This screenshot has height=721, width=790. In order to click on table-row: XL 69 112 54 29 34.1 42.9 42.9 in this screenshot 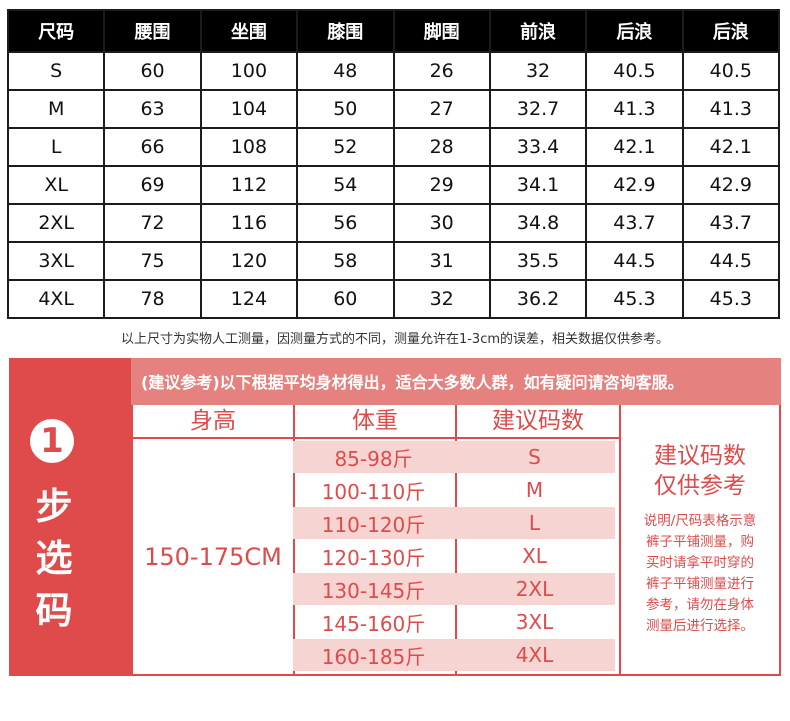, I will do `click(393, 185)`.